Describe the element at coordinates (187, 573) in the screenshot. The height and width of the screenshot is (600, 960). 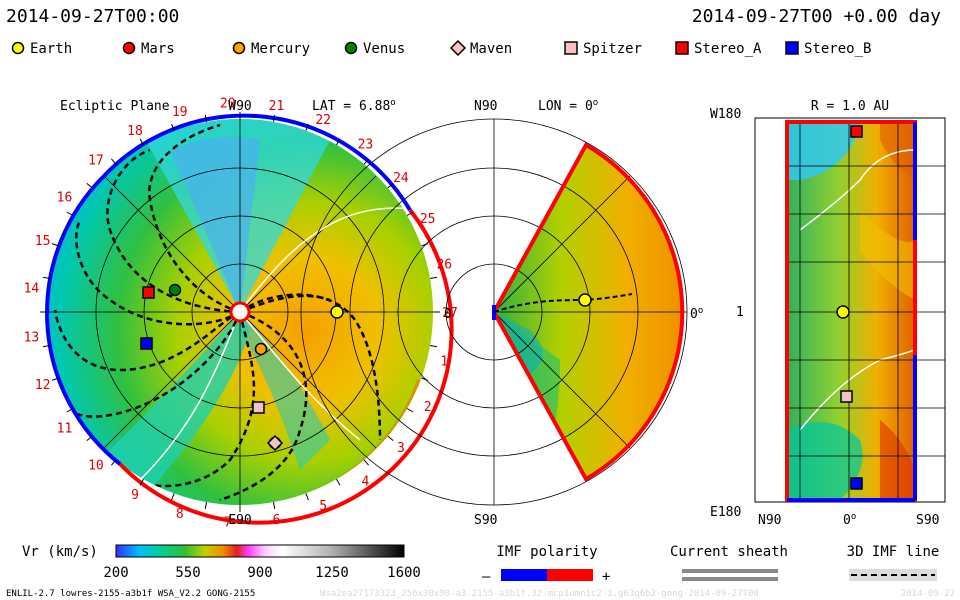
I see `colorbar-tick-550: 550` at that location.